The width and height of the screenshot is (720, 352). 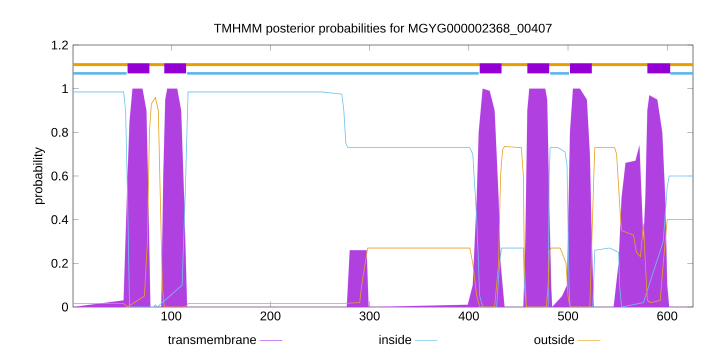 I want to click on y-tick-label: 0.4, so click(x=59, y=219).